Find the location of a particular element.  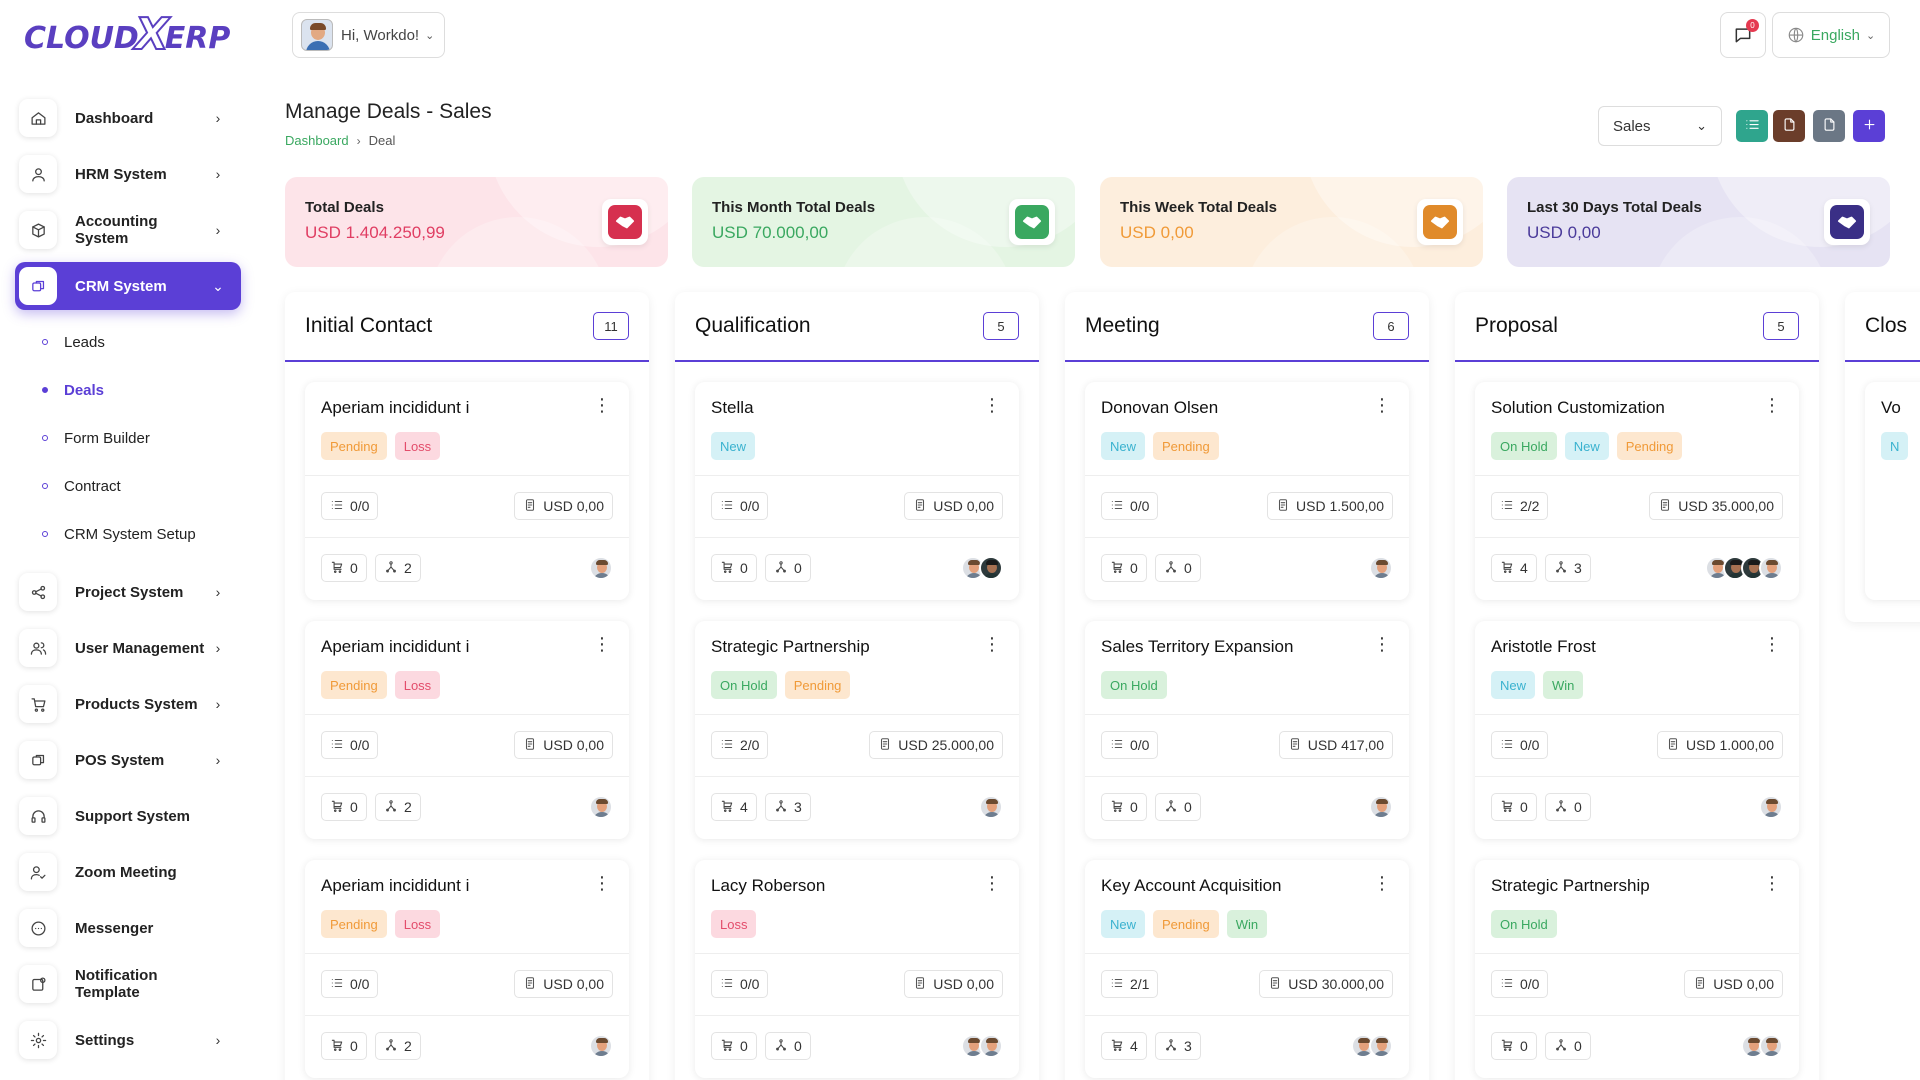

user-menu: Hi, Workdo! ⌄ is located at coordinates (369, 35).